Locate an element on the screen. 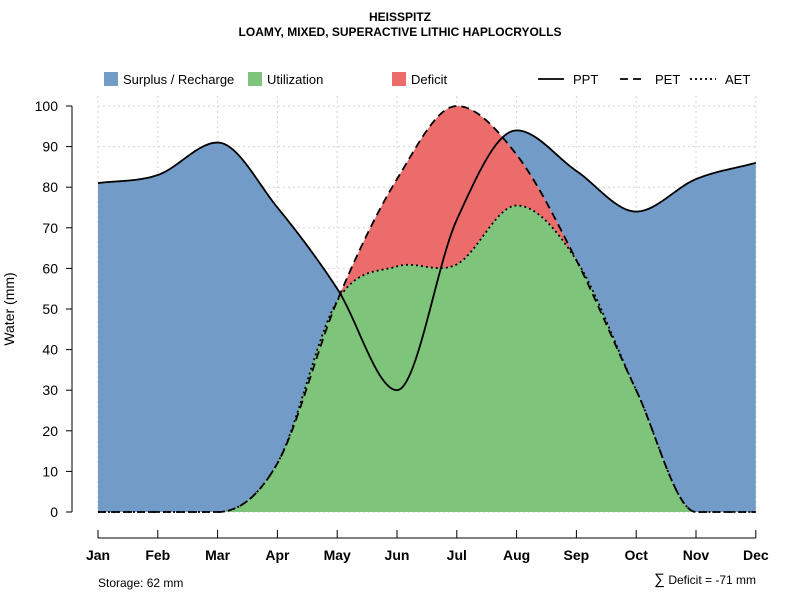  y-tick-label: 90 is located at coordinates (50, 147).